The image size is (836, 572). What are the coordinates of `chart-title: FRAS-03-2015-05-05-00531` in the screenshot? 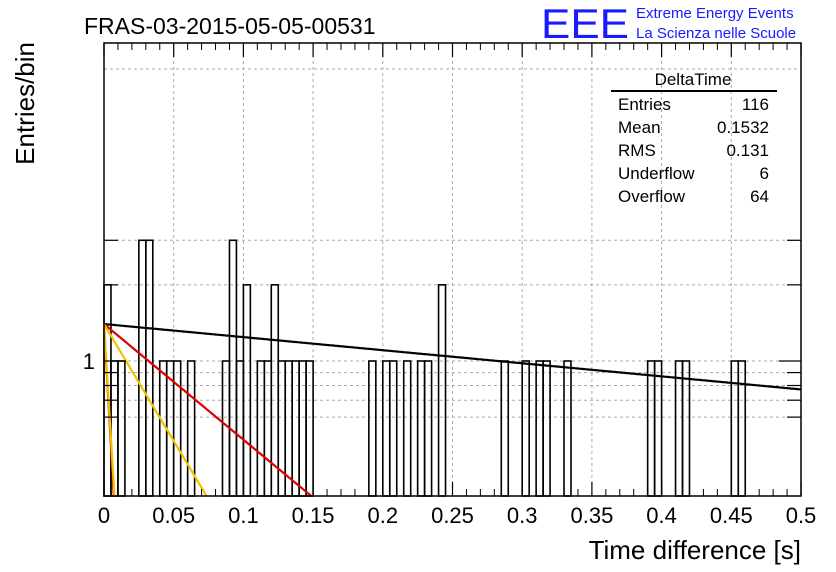 It's located at (230, 26).